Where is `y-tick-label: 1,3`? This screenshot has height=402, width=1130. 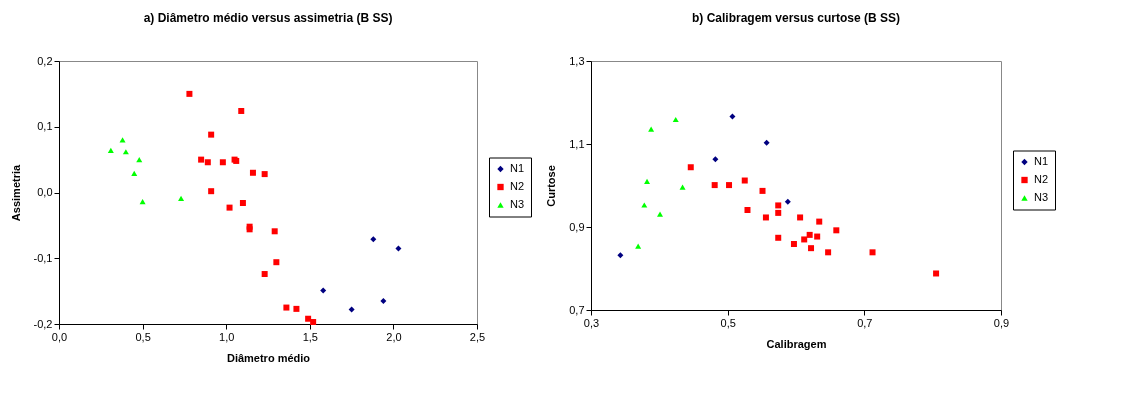 y-tick-label: 1,3 is located at coordinates (577, 60).